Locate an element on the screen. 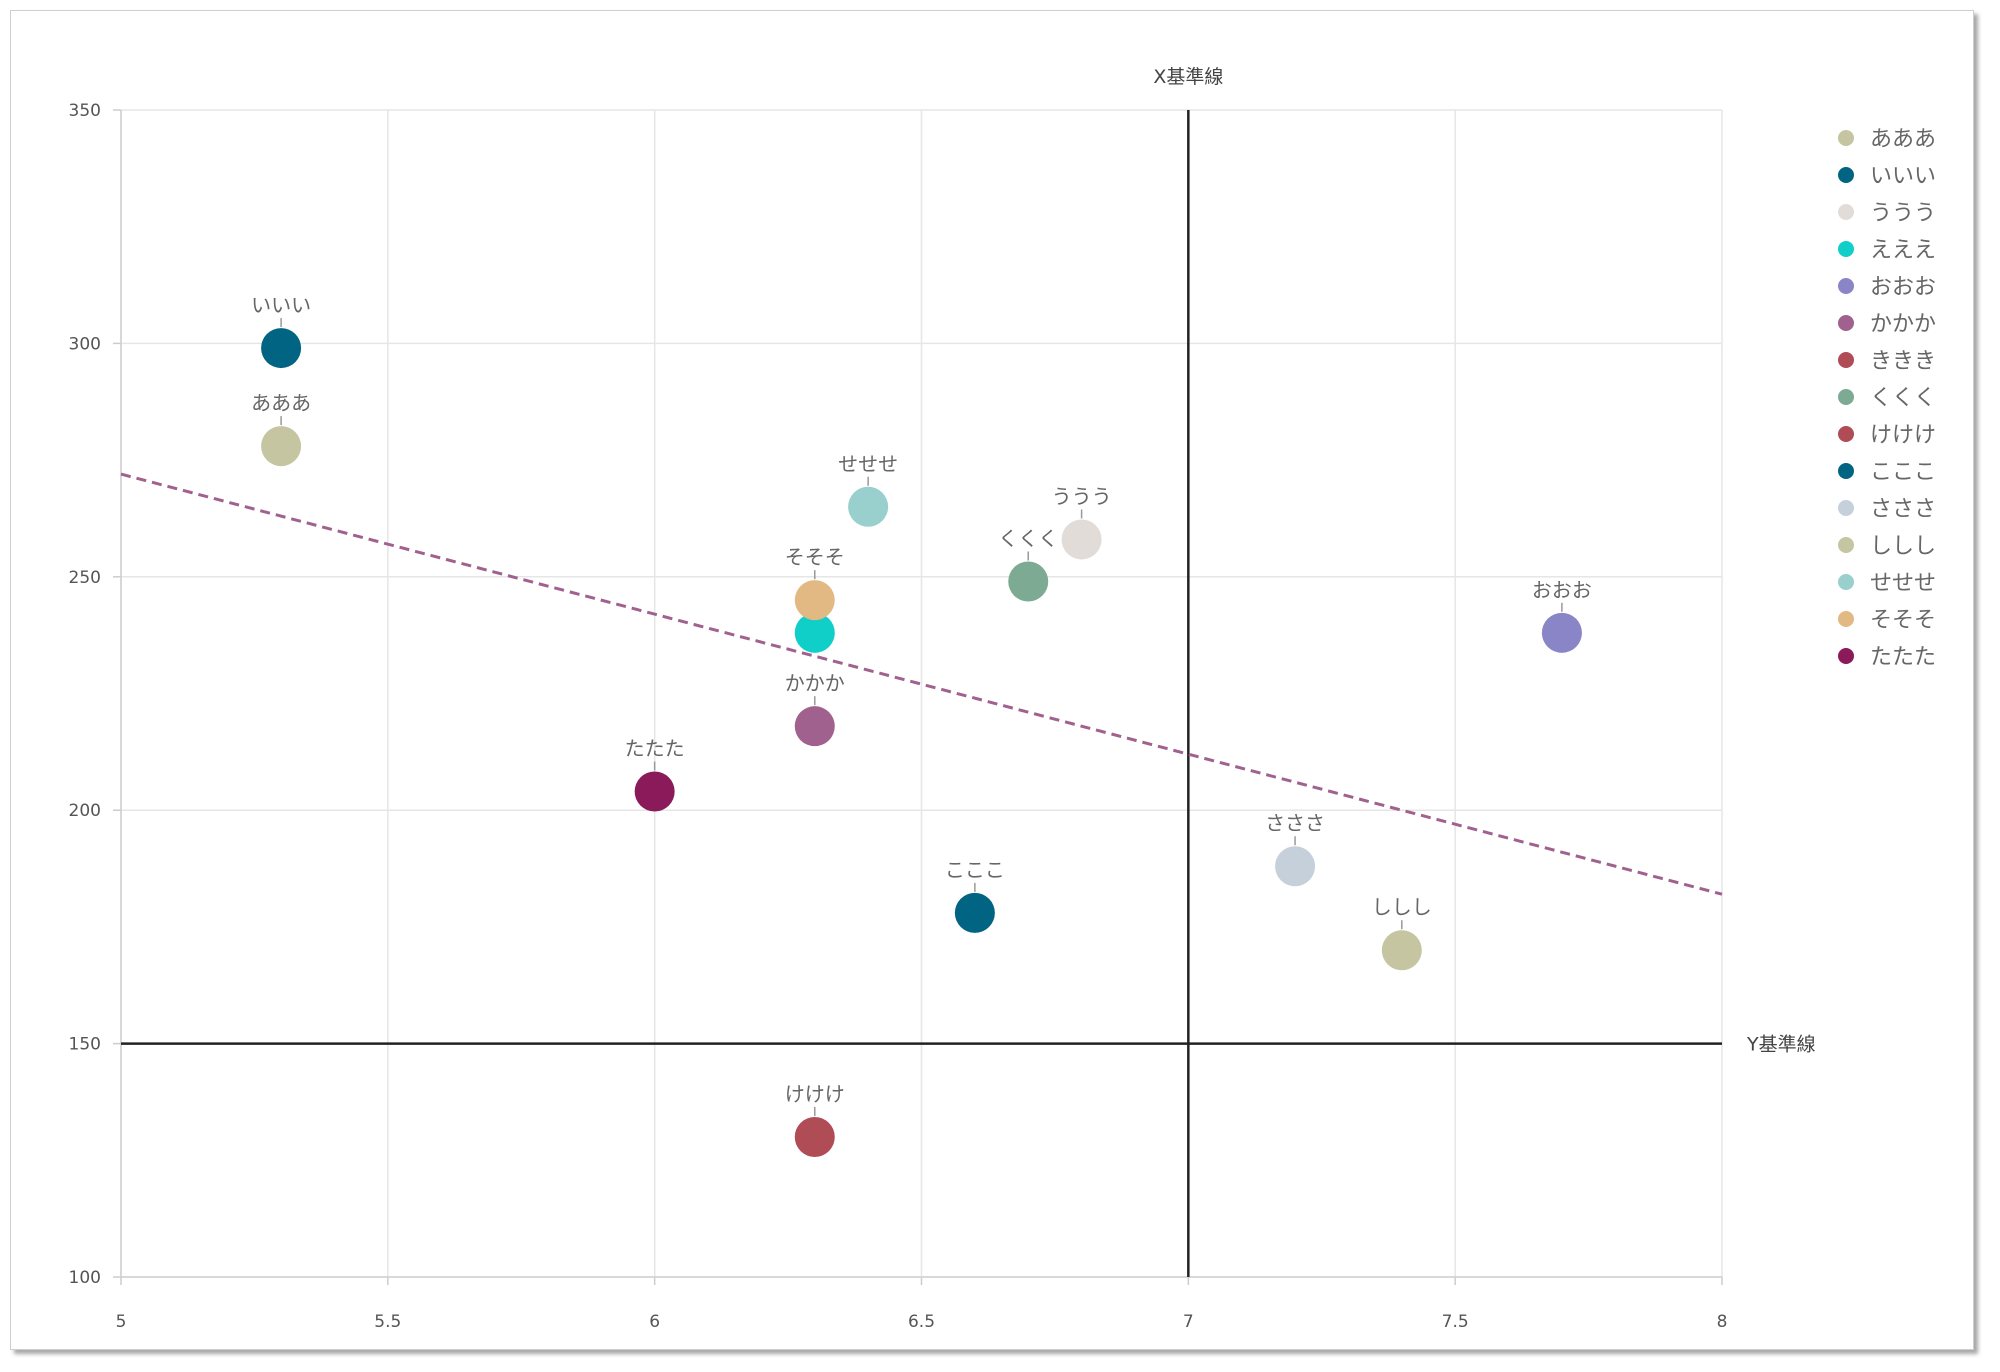 This screenshot has width=2000, height=1372. point-label: ううう is located at coordinates (1082, 496).